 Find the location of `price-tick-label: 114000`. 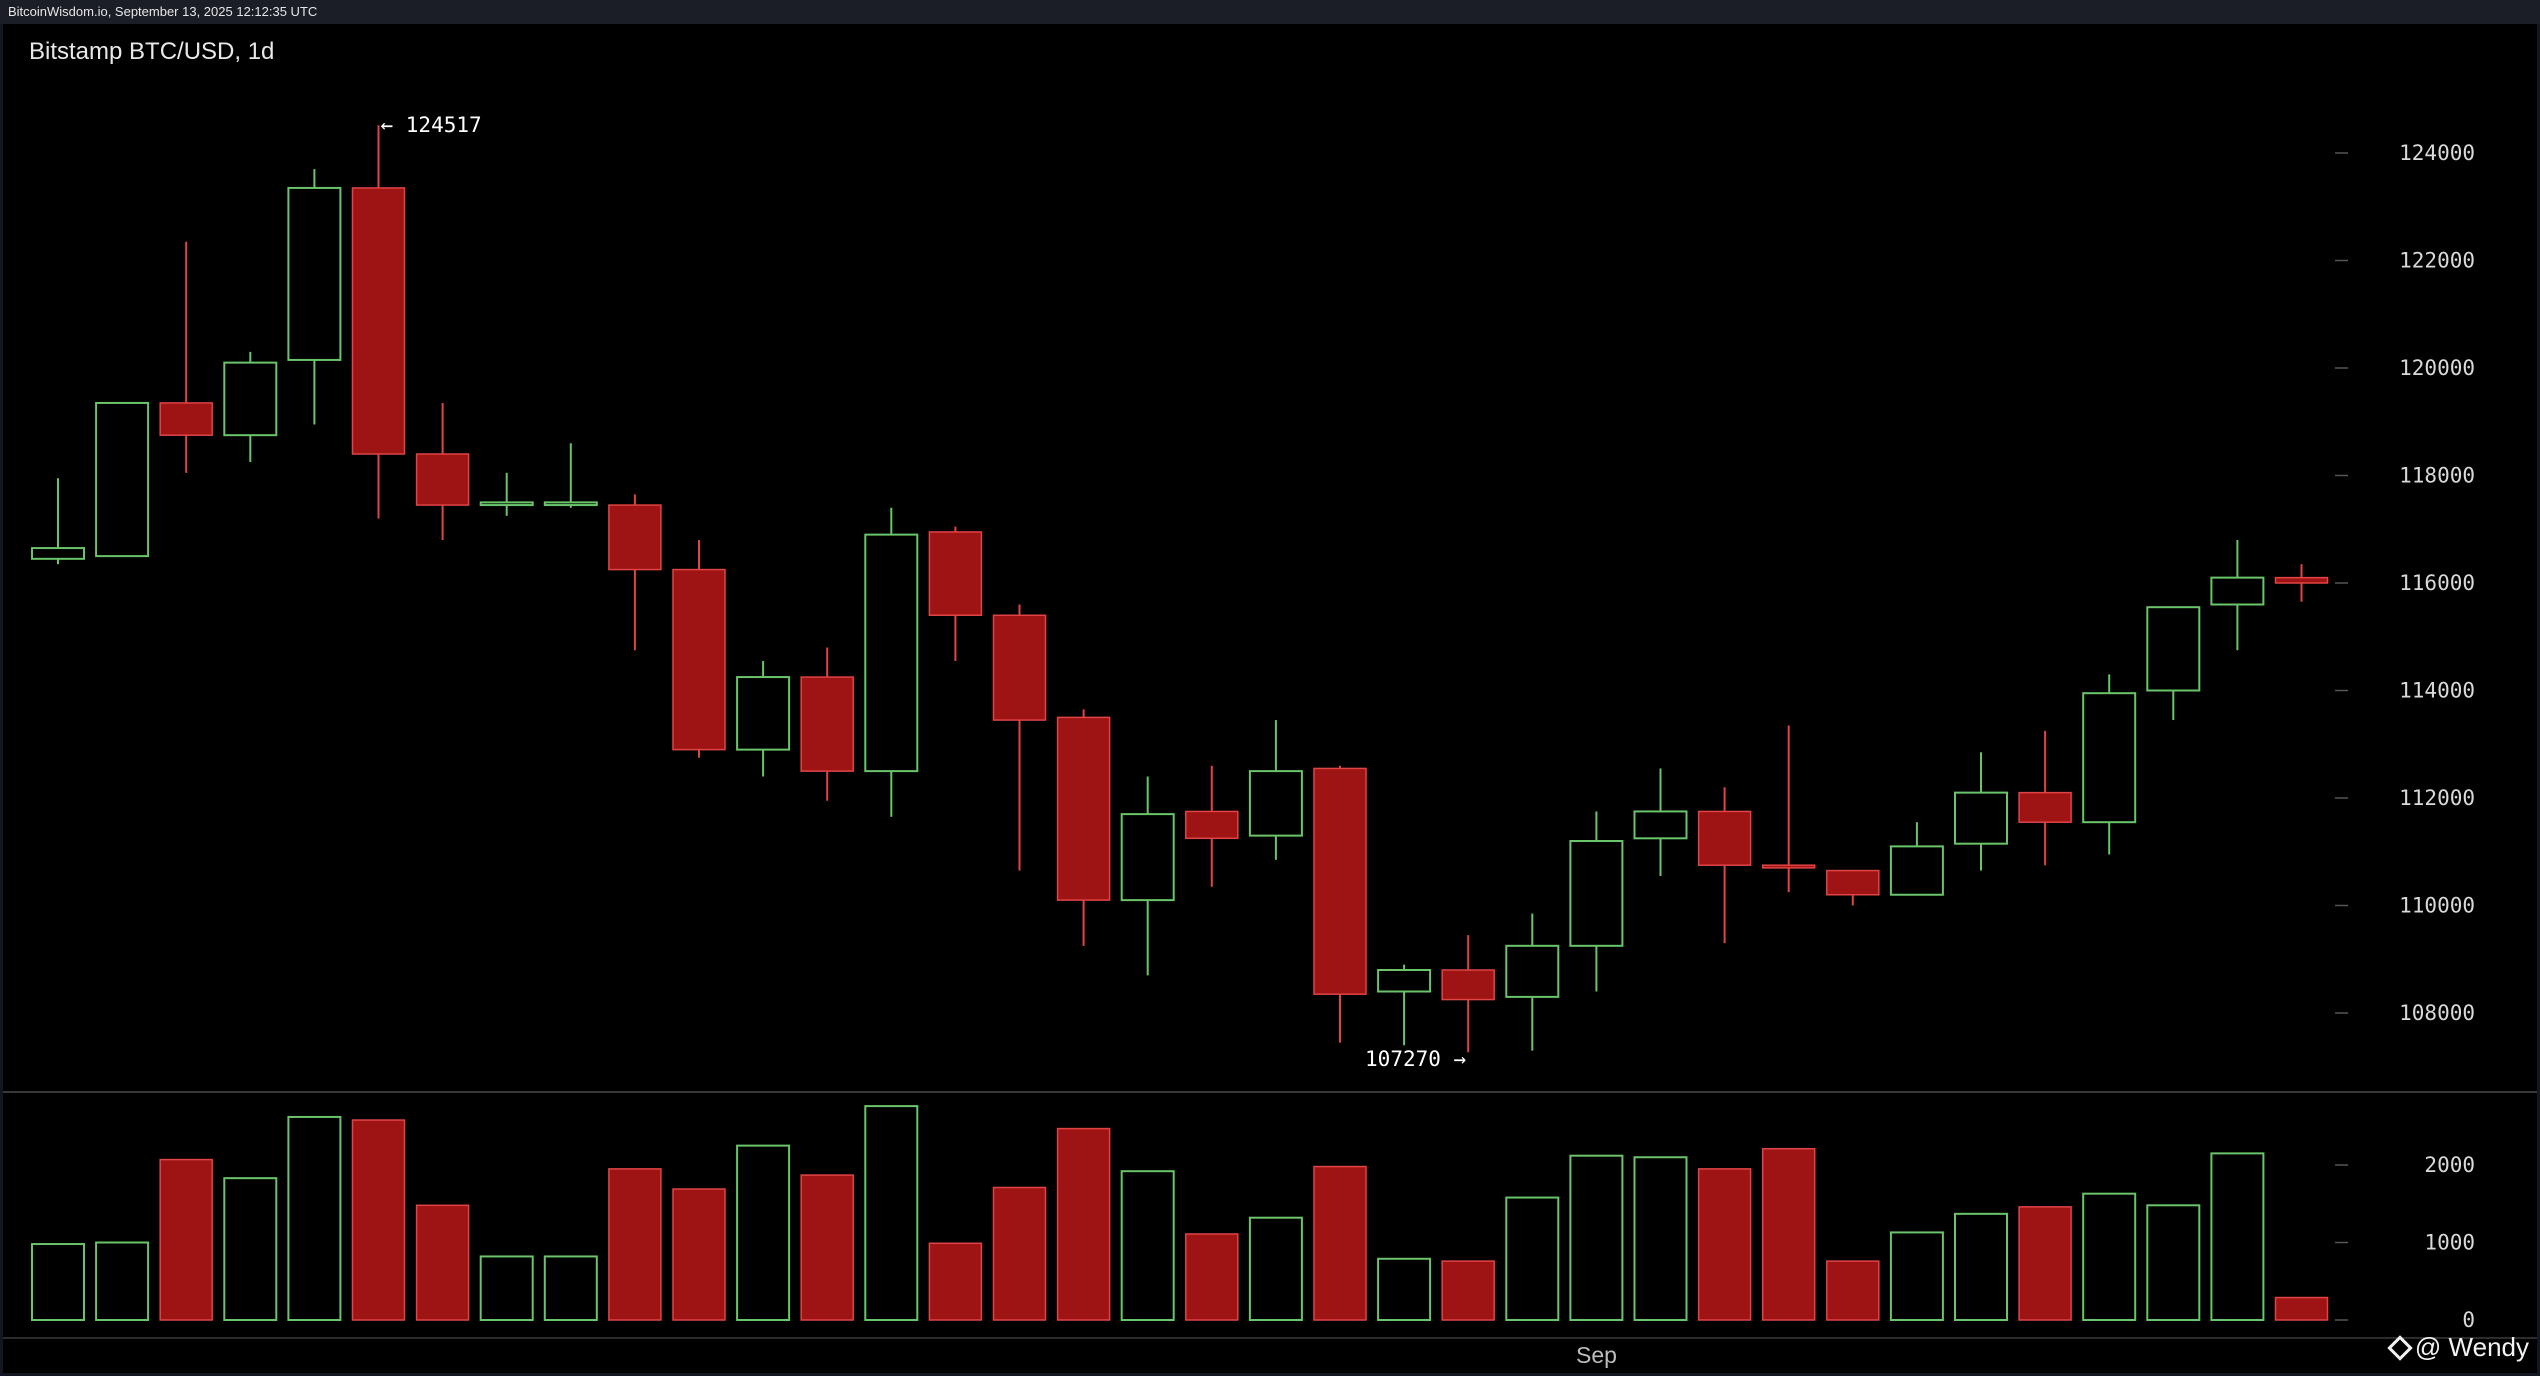

price-tick-label: 114000 is located at coordinates (2437, 691).